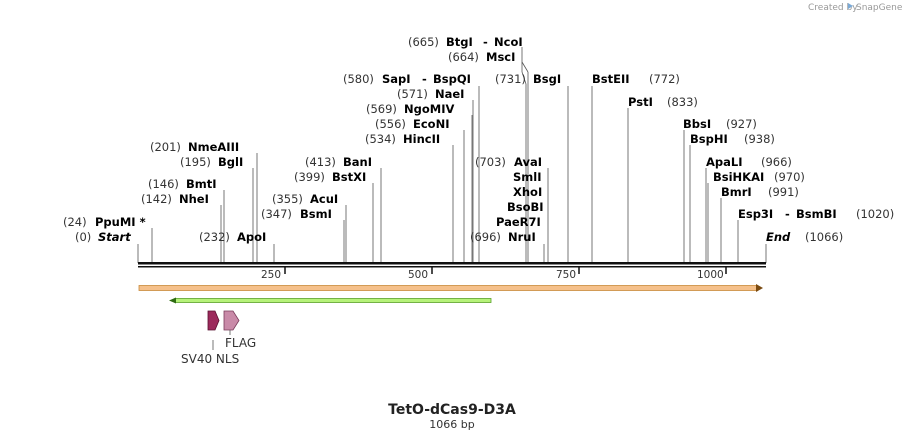 Image resolution: width=905 pixels, height=440 pixels. I want to click on site-bsteii: BstEII (772), so click(636, 79).